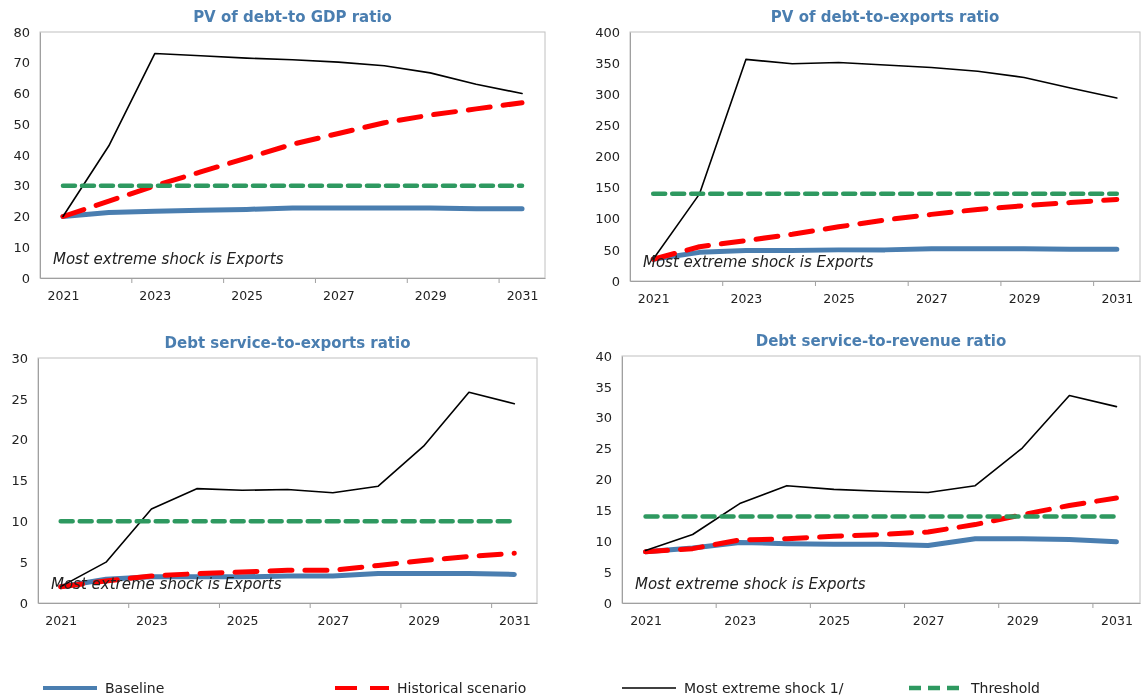  I want to click on y-tick-label: 300, so click(607, 94).